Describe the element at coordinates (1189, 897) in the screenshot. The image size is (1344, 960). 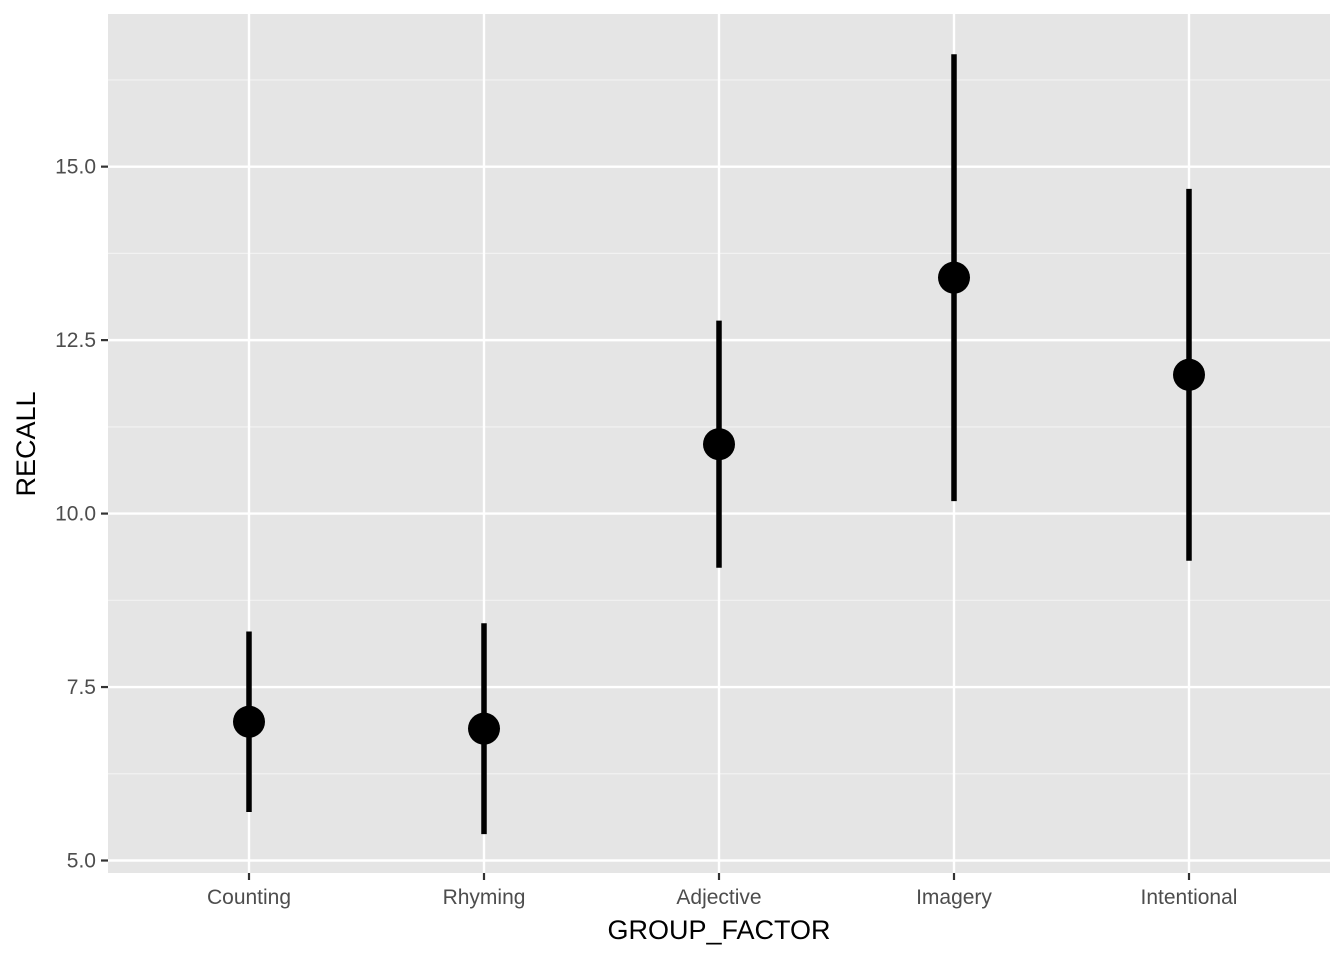
I see `x-tick-label: Intentional` at that location.